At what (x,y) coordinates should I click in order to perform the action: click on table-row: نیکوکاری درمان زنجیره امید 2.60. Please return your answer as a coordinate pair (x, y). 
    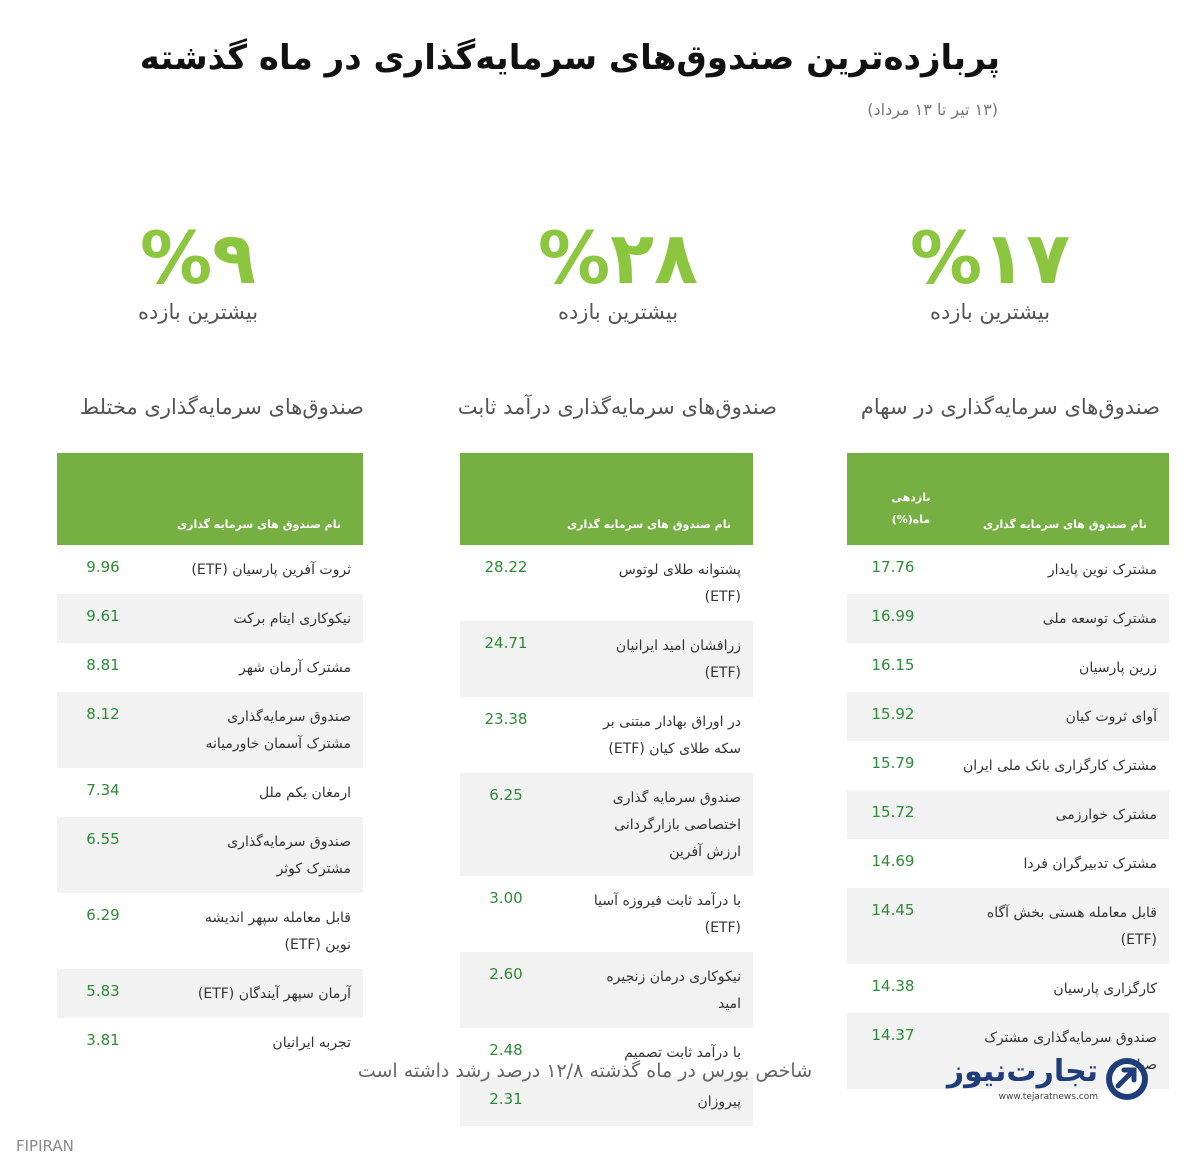
    Looking at the image, I should click on (606, 990).